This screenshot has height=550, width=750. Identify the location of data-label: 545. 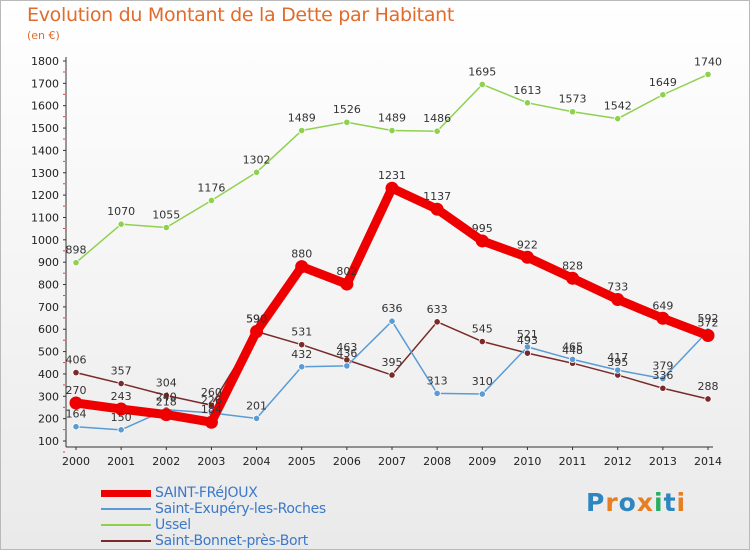
(482, 329).